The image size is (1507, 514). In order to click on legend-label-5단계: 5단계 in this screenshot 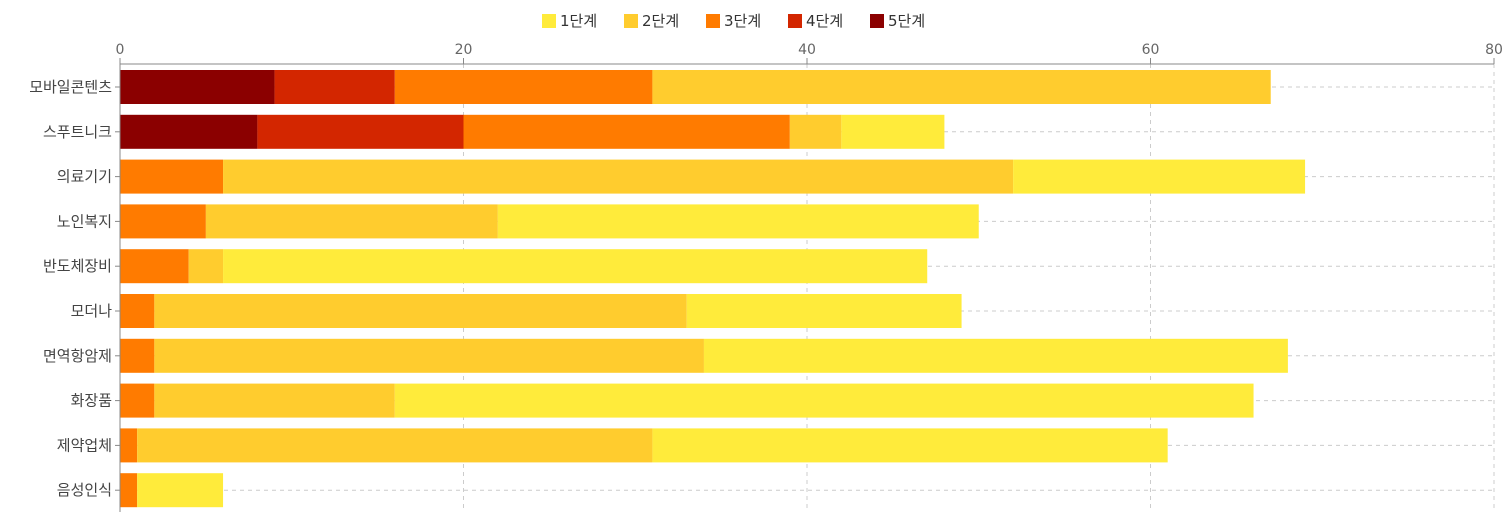, I will do `click(906, 21)`.